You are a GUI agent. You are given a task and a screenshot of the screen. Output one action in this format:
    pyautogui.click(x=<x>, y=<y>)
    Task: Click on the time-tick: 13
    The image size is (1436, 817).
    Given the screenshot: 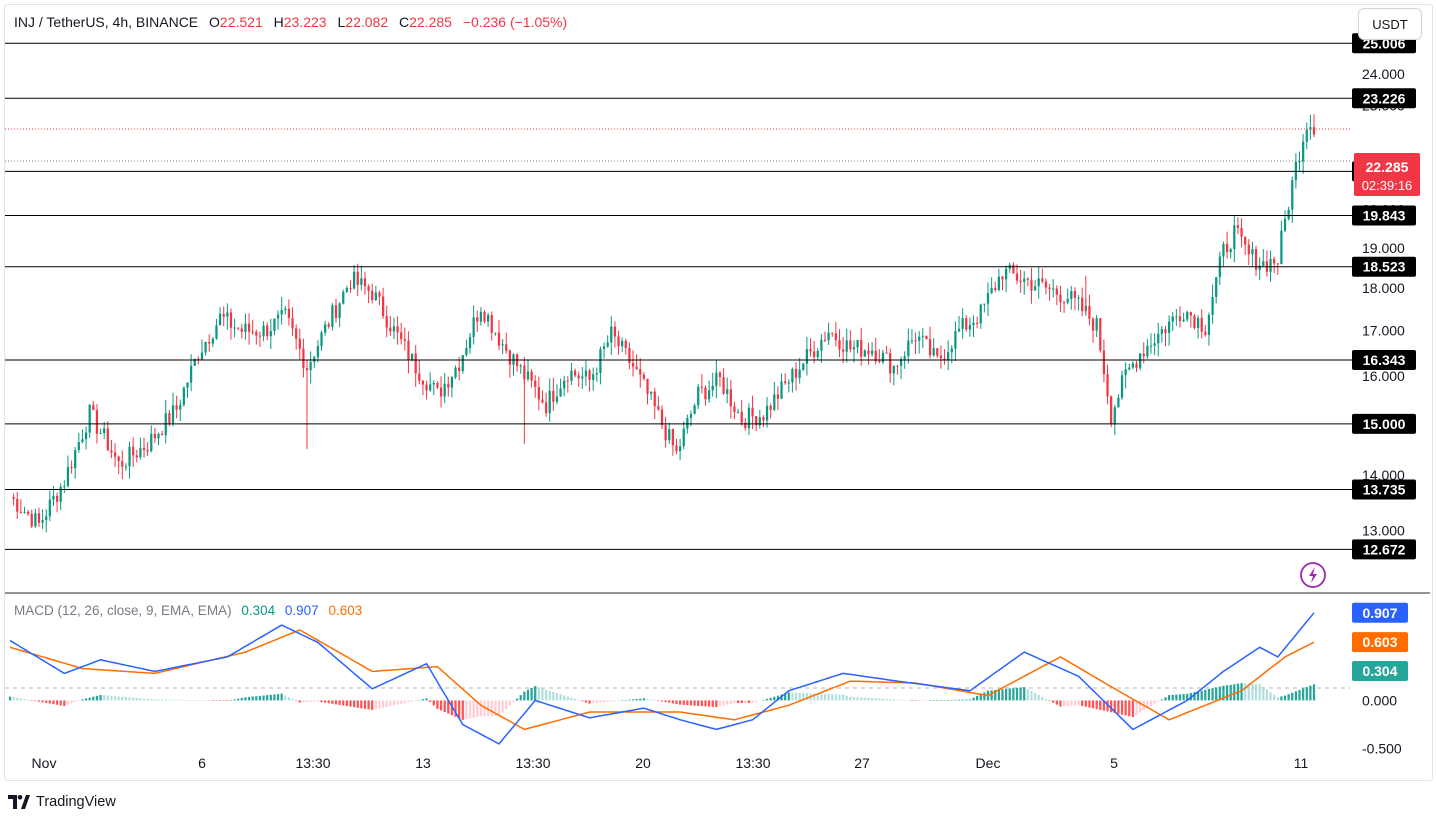 What is the action you would take?
    pyautogui.click(x=423, y=763)
    